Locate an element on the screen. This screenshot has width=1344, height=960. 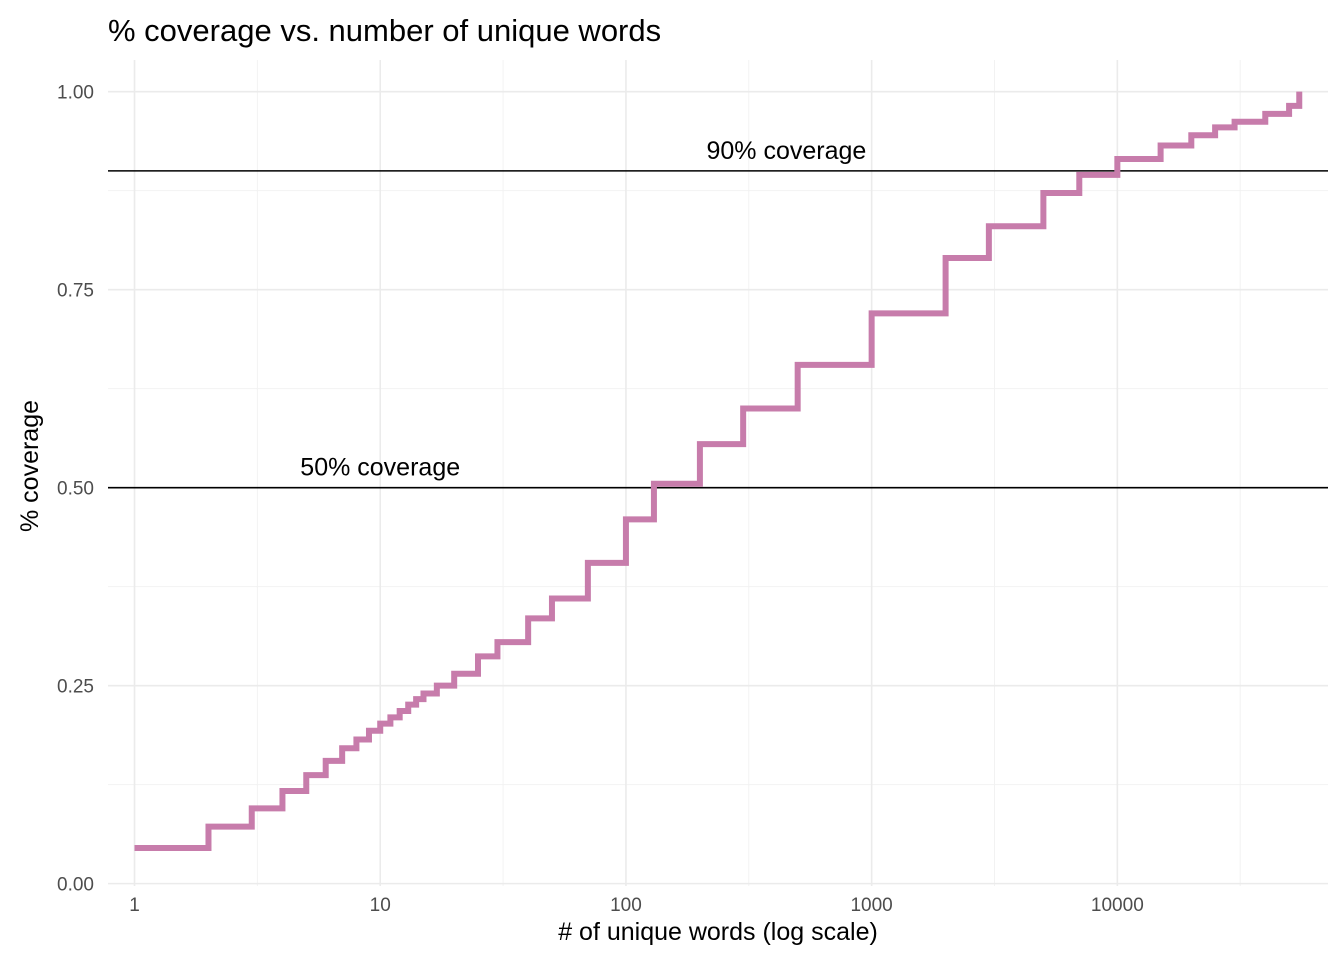
reference-line-label: 50% coverage is located at coordinates (380, 468).